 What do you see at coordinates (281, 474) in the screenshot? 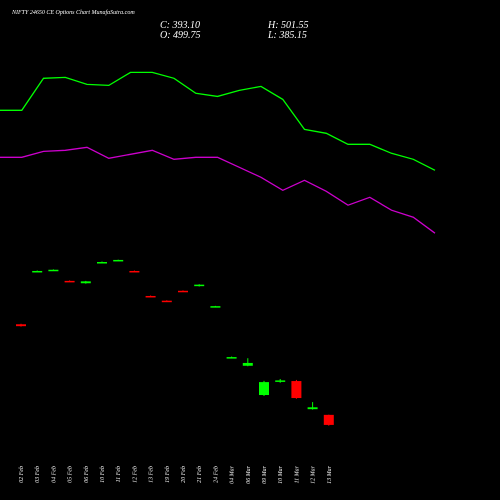
I see `x-tick-label: 10 Mar` at bounding box center [281, 474].